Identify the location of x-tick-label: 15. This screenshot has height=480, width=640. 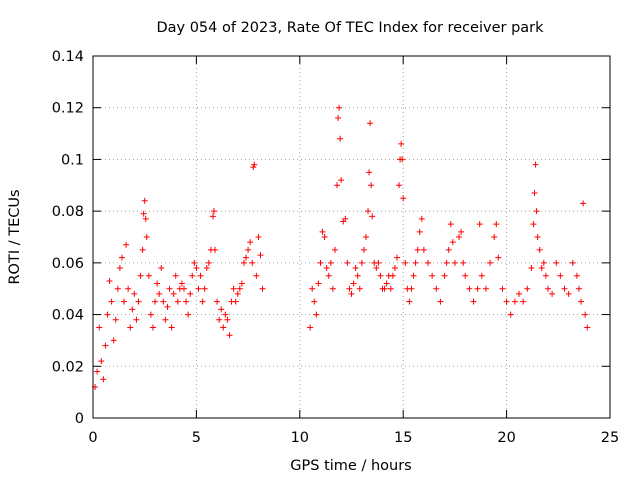
(403, 438).